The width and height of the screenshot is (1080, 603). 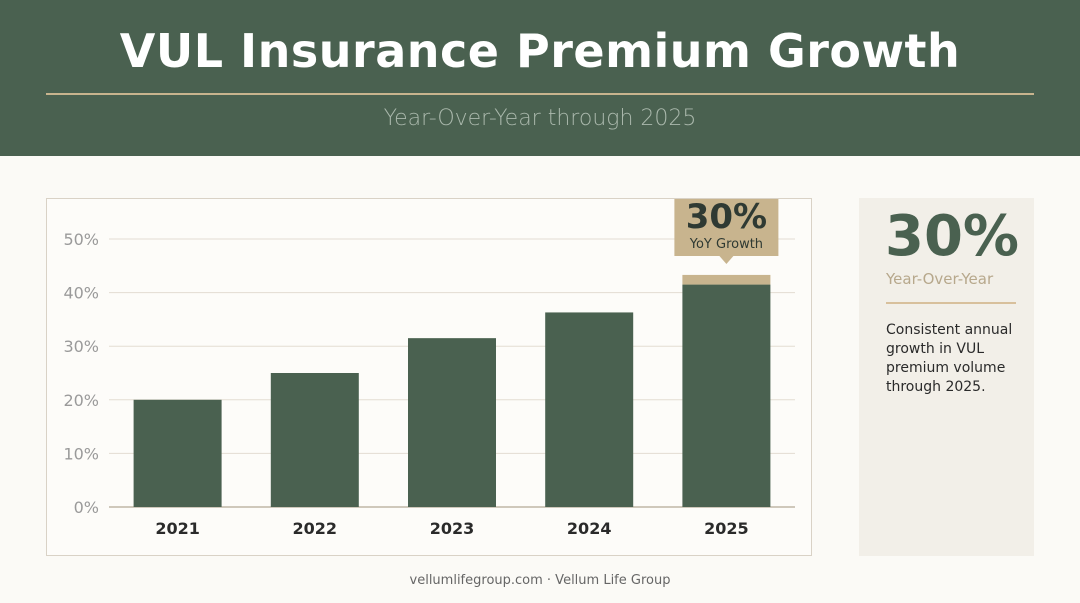 I want to click on callout-label: YoY Growth, so click(x=726, y=244).